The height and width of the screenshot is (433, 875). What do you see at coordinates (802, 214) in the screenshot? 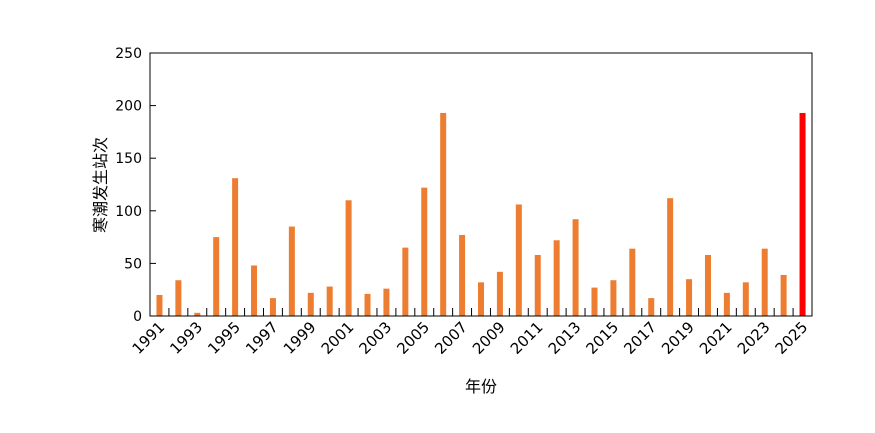
I see `bar-2025` at bounding box center [802, 214].